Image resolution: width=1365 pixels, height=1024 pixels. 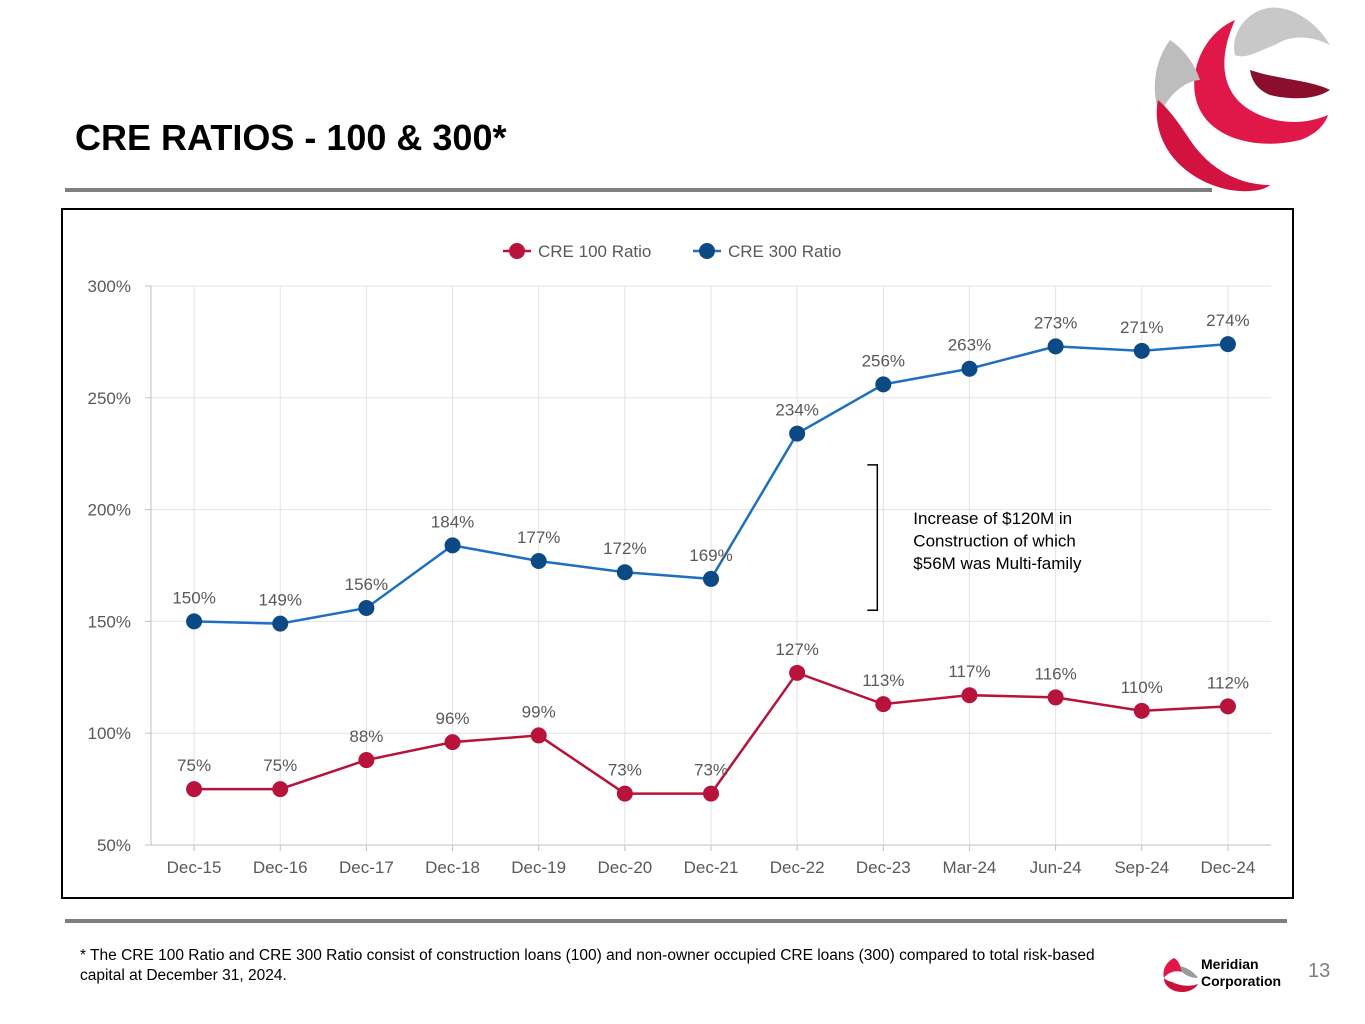 What do you see at coordinates (883, 680) in the screenshot?
I see `cre100-data-label: 113%` at bounding box center [883, 680].